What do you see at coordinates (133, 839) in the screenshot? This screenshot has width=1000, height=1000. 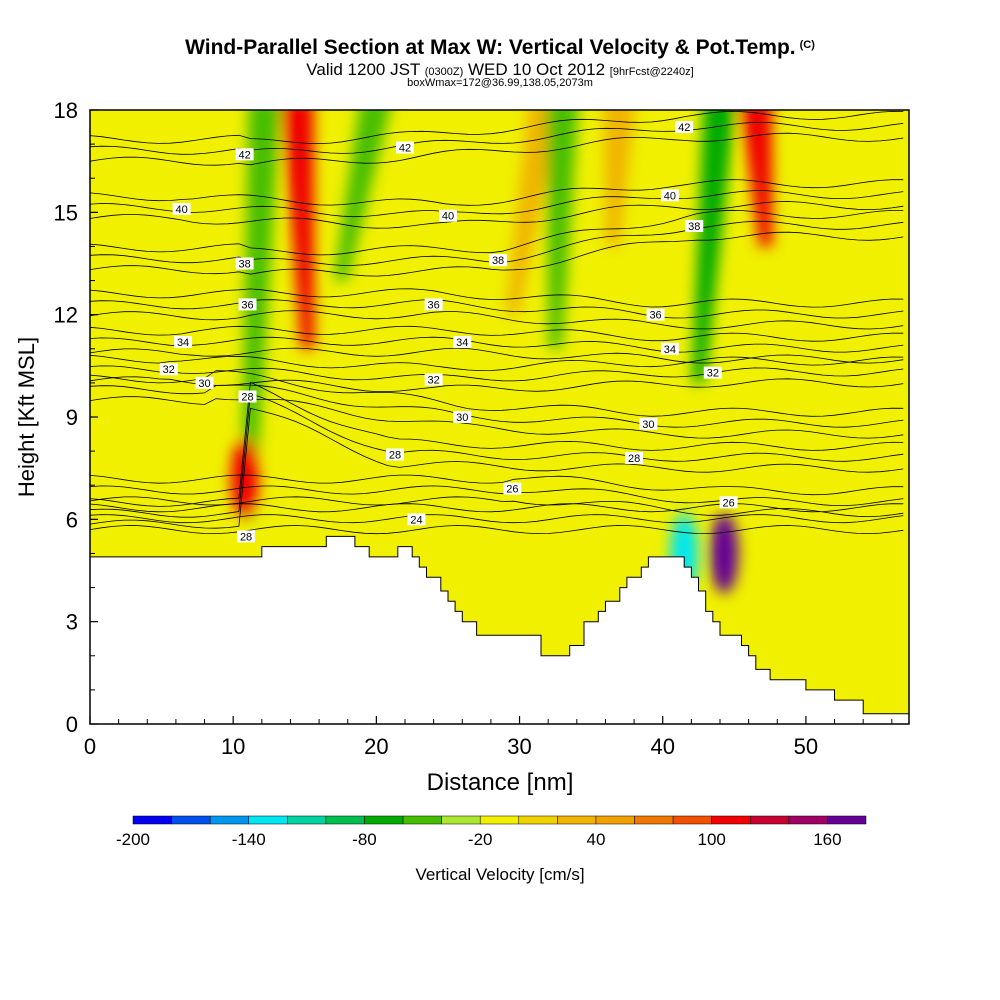 I see `colorbar-tick-label: -200` at bounding box center [133, 839].